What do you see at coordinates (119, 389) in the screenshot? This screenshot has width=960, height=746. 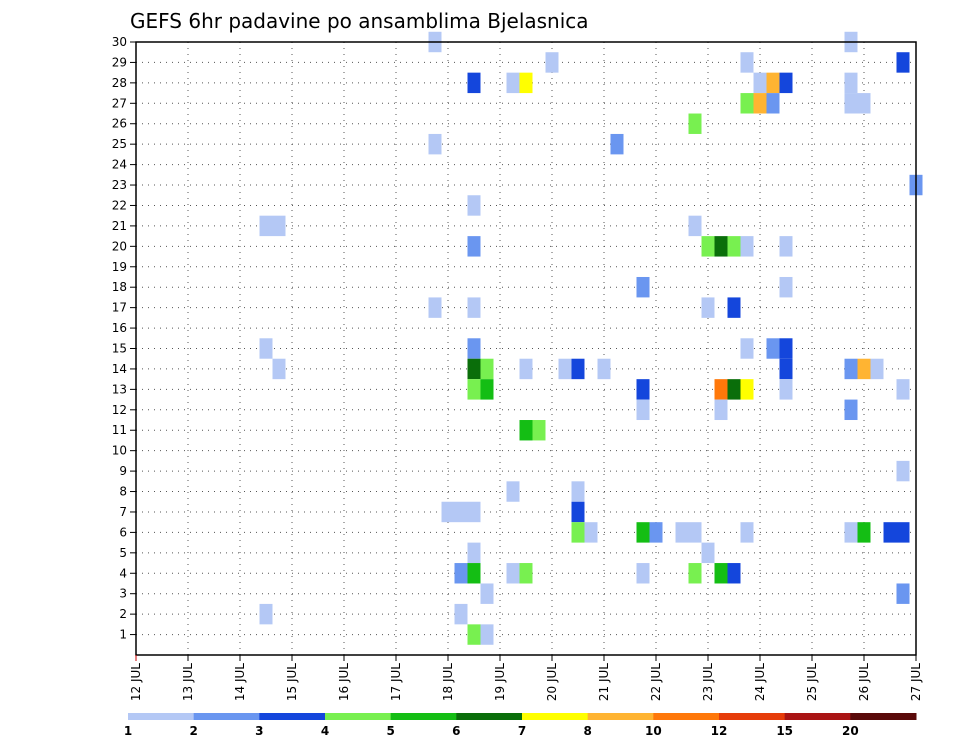 I see `y-tick-label: 13` at bounding box center [119, 389].